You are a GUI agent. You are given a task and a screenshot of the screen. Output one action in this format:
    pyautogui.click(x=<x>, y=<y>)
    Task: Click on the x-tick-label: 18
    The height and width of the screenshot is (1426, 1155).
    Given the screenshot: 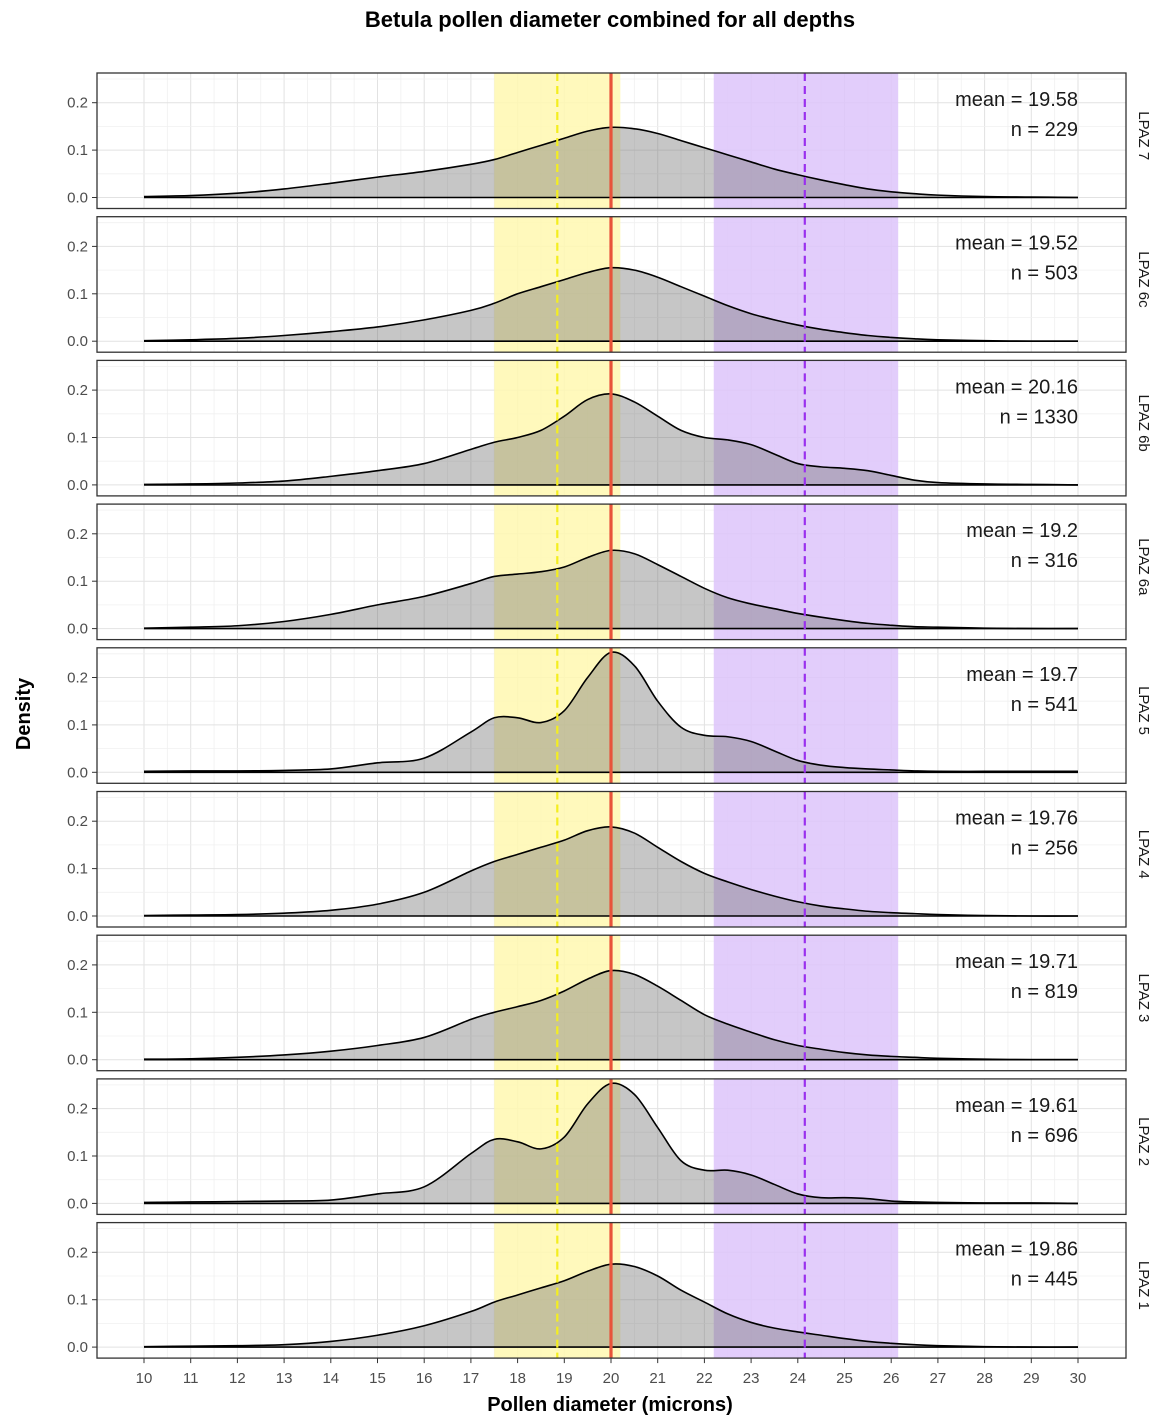 What is the action you would take?
    pyautogui.click(x=517, y=1378)
    